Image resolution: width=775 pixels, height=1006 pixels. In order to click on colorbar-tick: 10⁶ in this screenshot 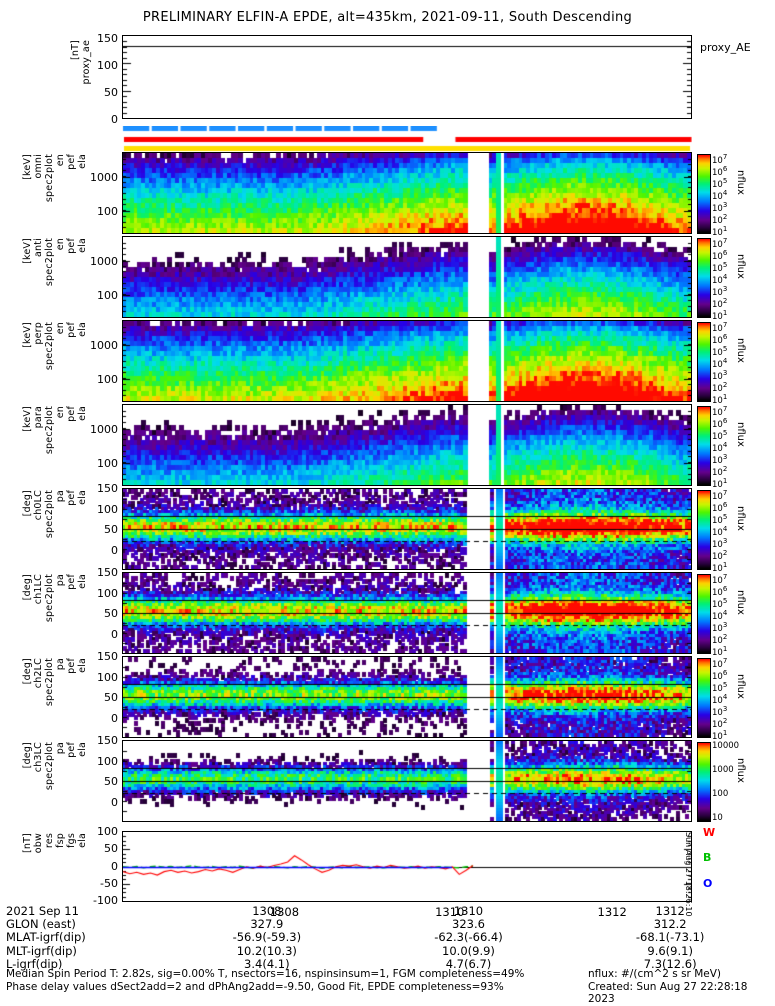, I will do `click(720, 171)`.